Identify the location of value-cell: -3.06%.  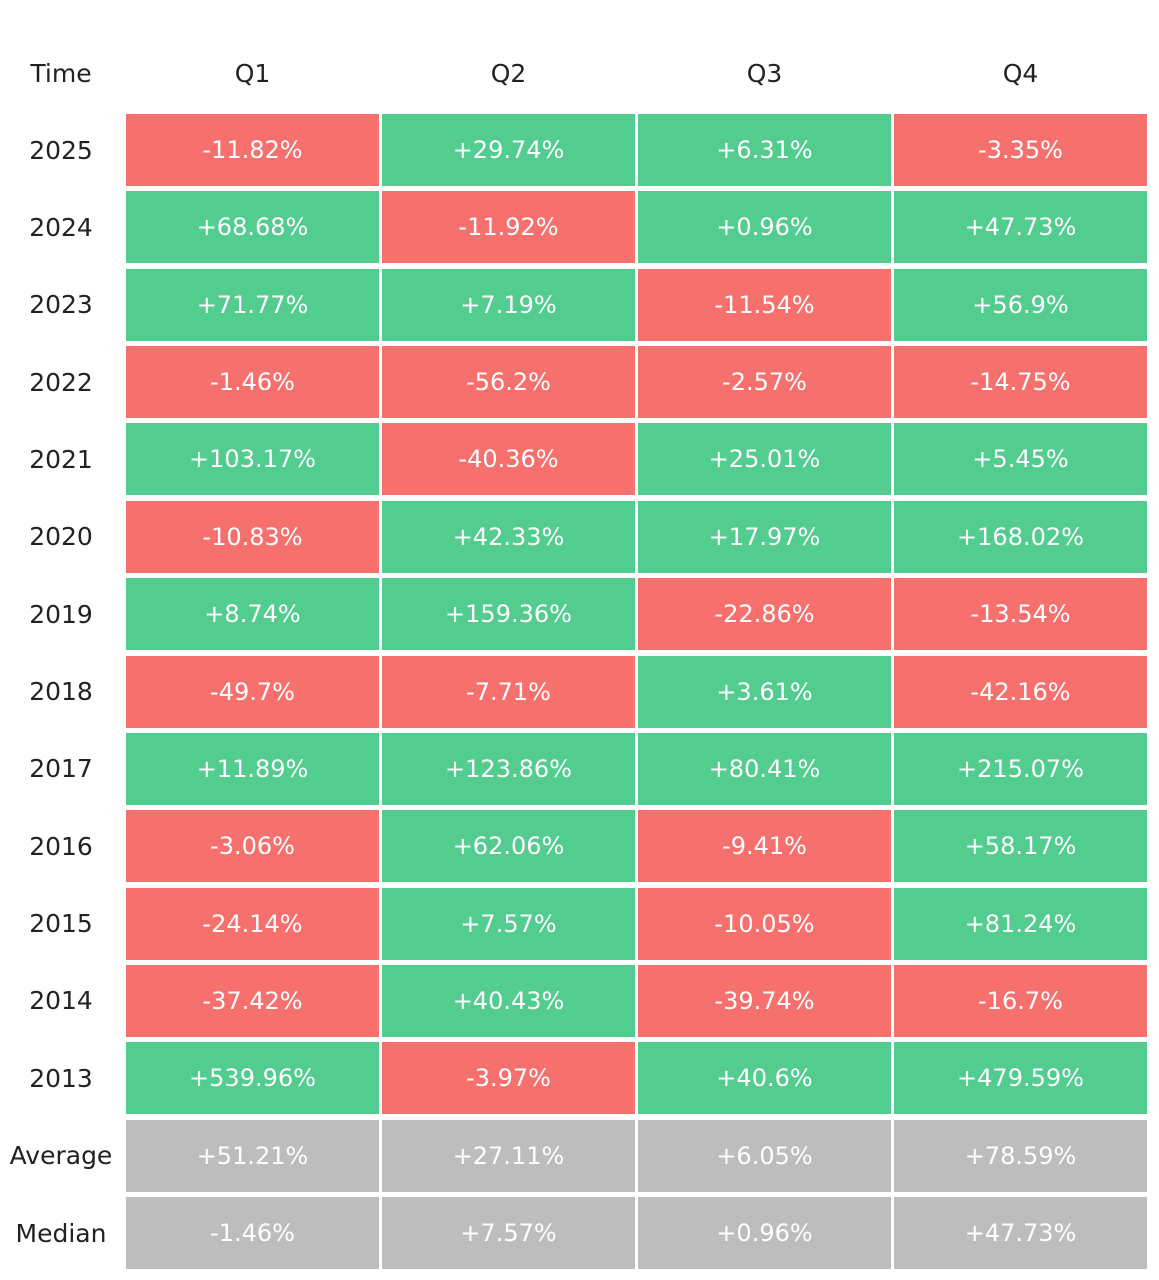
(252, 846).